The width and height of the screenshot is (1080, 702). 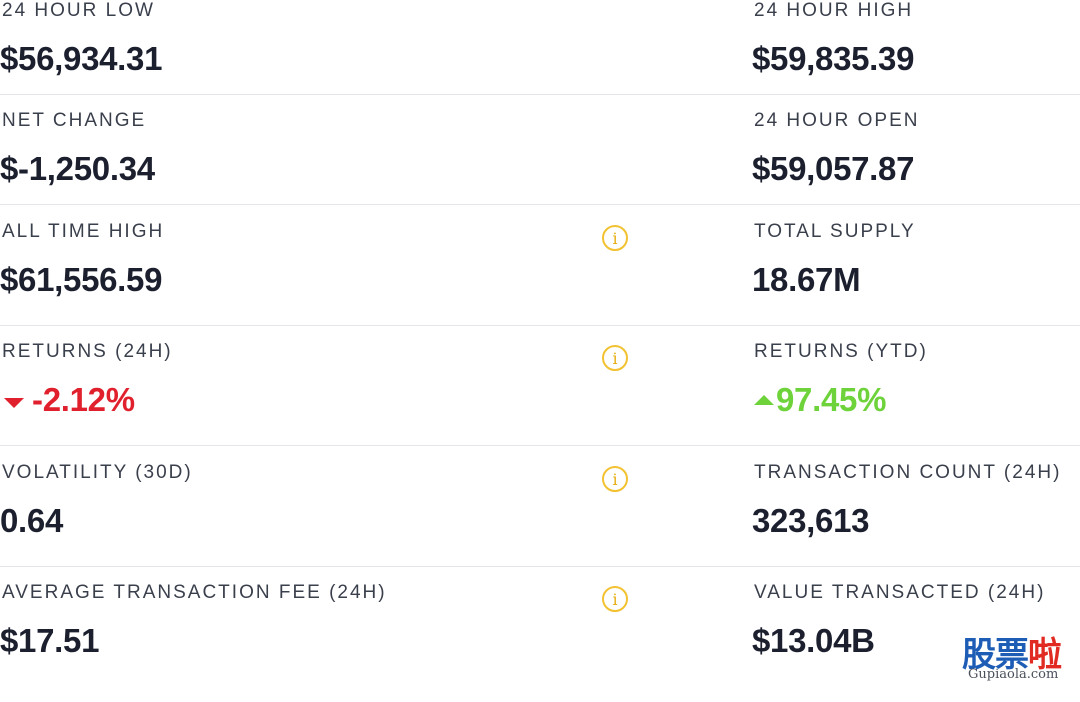 What do you see at coordinates (834, 10) in the screenshot?
I see `stat-label: 24 HOUR HIGH` at bounding box center [834, 10].